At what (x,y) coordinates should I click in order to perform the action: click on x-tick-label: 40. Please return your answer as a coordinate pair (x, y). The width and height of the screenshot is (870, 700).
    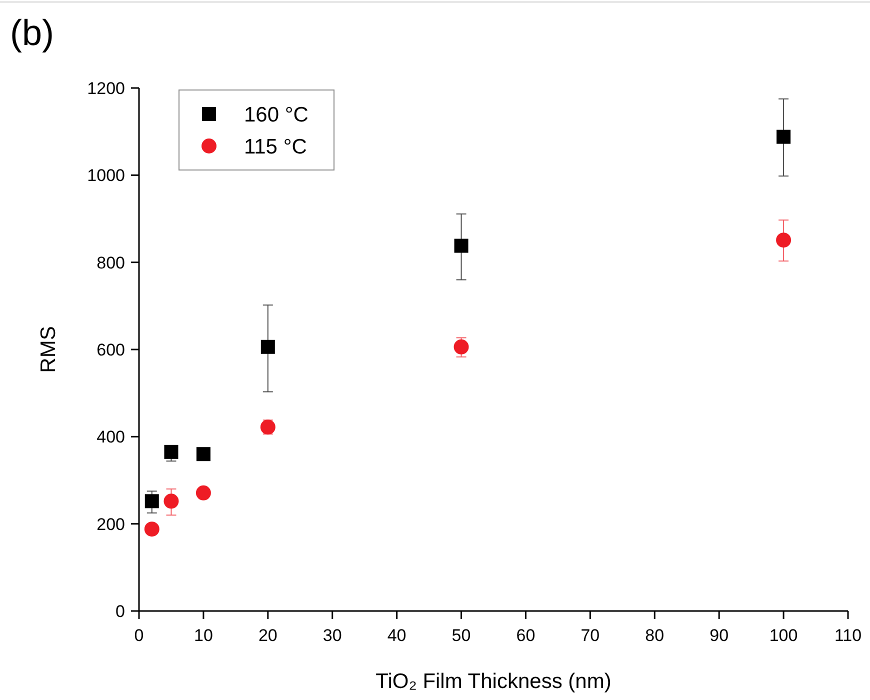
    Looking at the image, I should click on (396, 635).